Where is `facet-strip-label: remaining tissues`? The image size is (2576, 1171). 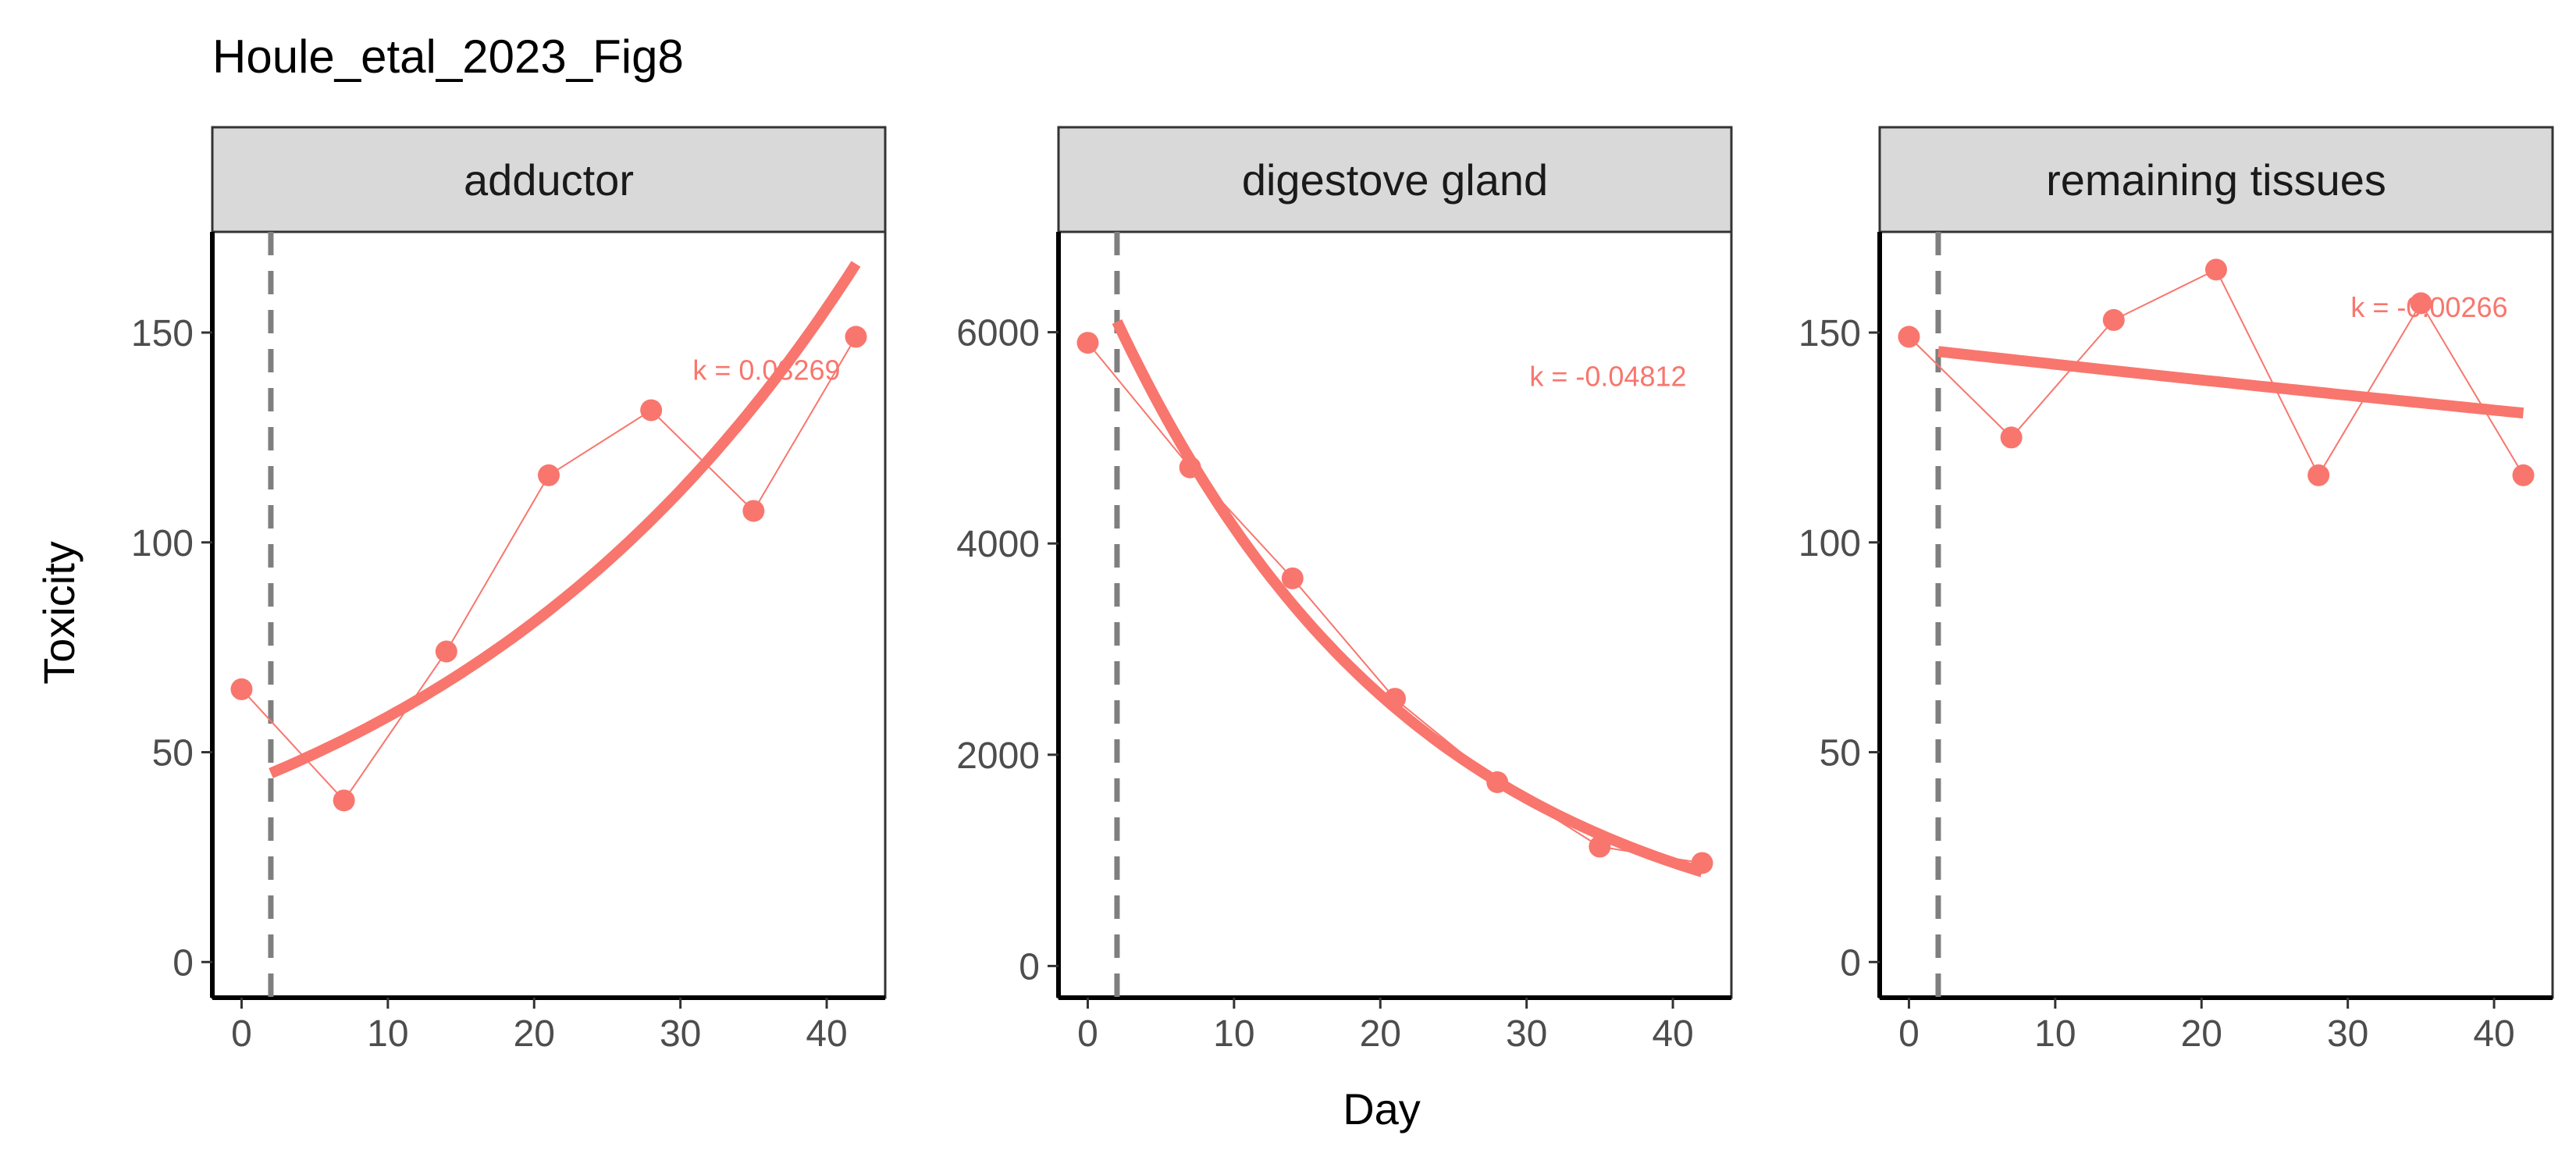 facet-strip-label: remaining tissues is located at coordinates (2216, 180).